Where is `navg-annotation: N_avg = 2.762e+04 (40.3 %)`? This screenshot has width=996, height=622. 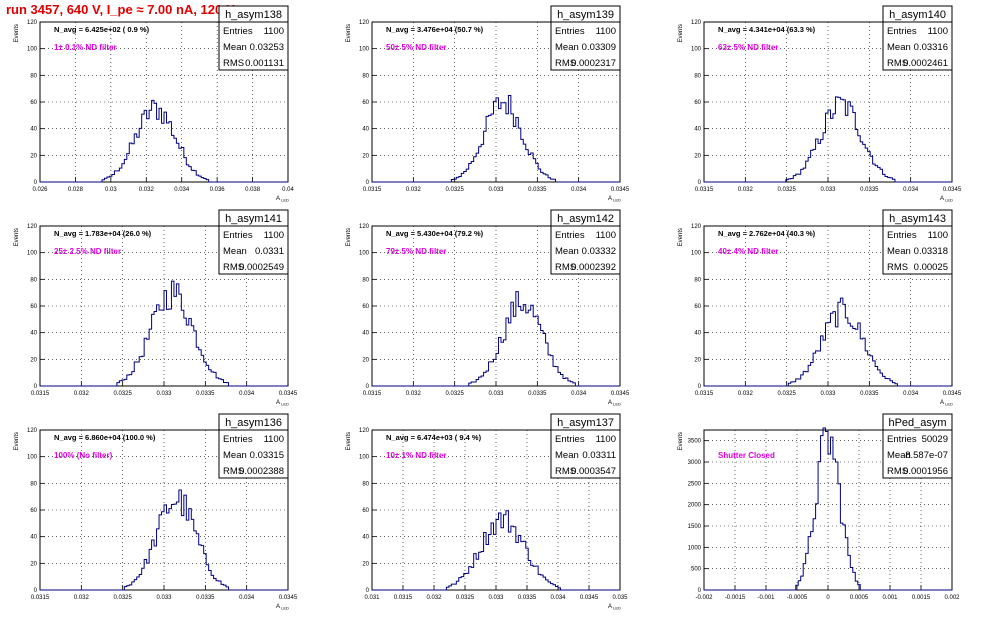
navg-annotation: N_avg = 2.762e+04 (40.3 %) is located at coordinates (767, 233).